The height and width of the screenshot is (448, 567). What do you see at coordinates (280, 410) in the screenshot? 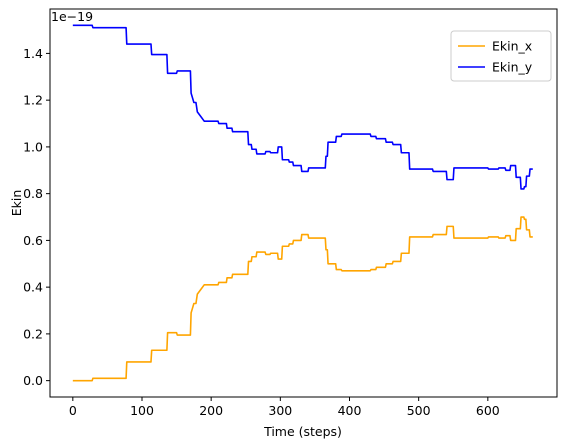
I see `x-tick-label: 300` at bounding box center [280, 410].